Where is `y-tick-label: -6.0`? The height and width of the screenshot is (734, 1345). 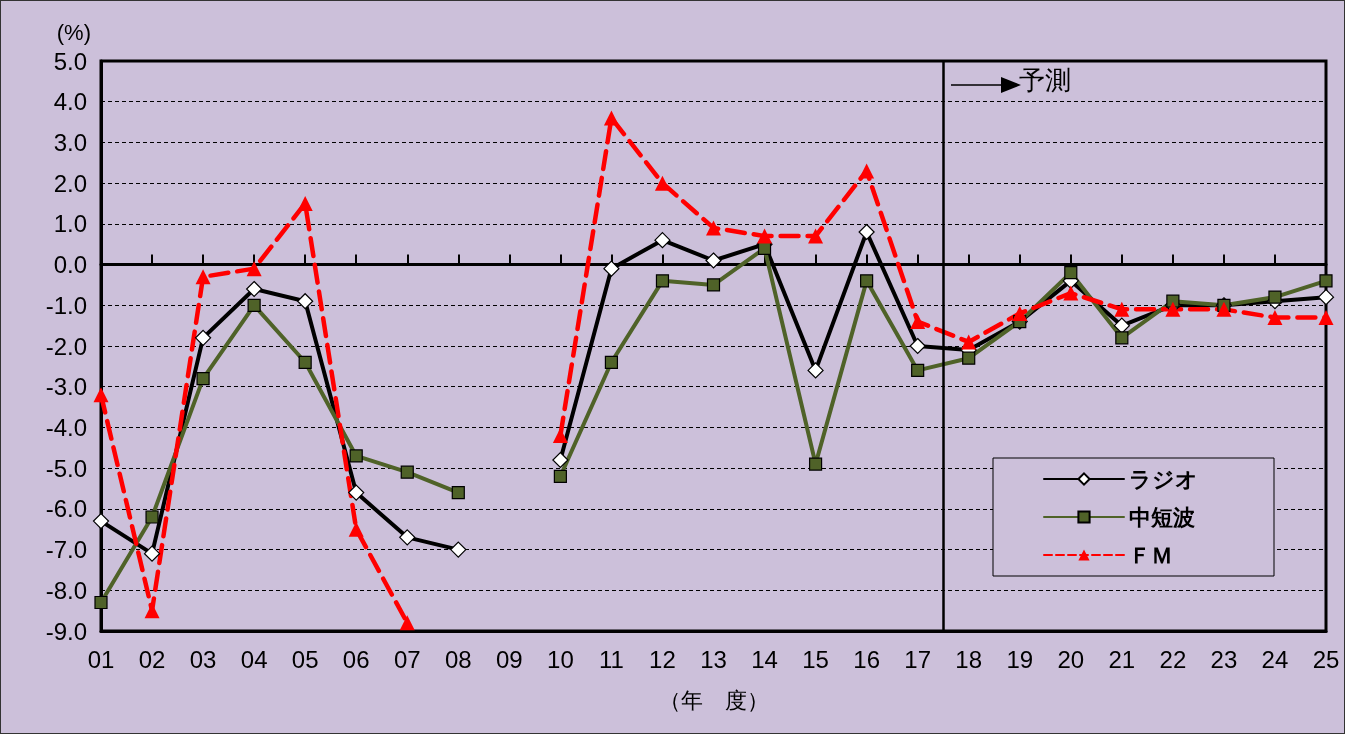
y-tick-label: -6.0 is located at coordinates (66, 509).